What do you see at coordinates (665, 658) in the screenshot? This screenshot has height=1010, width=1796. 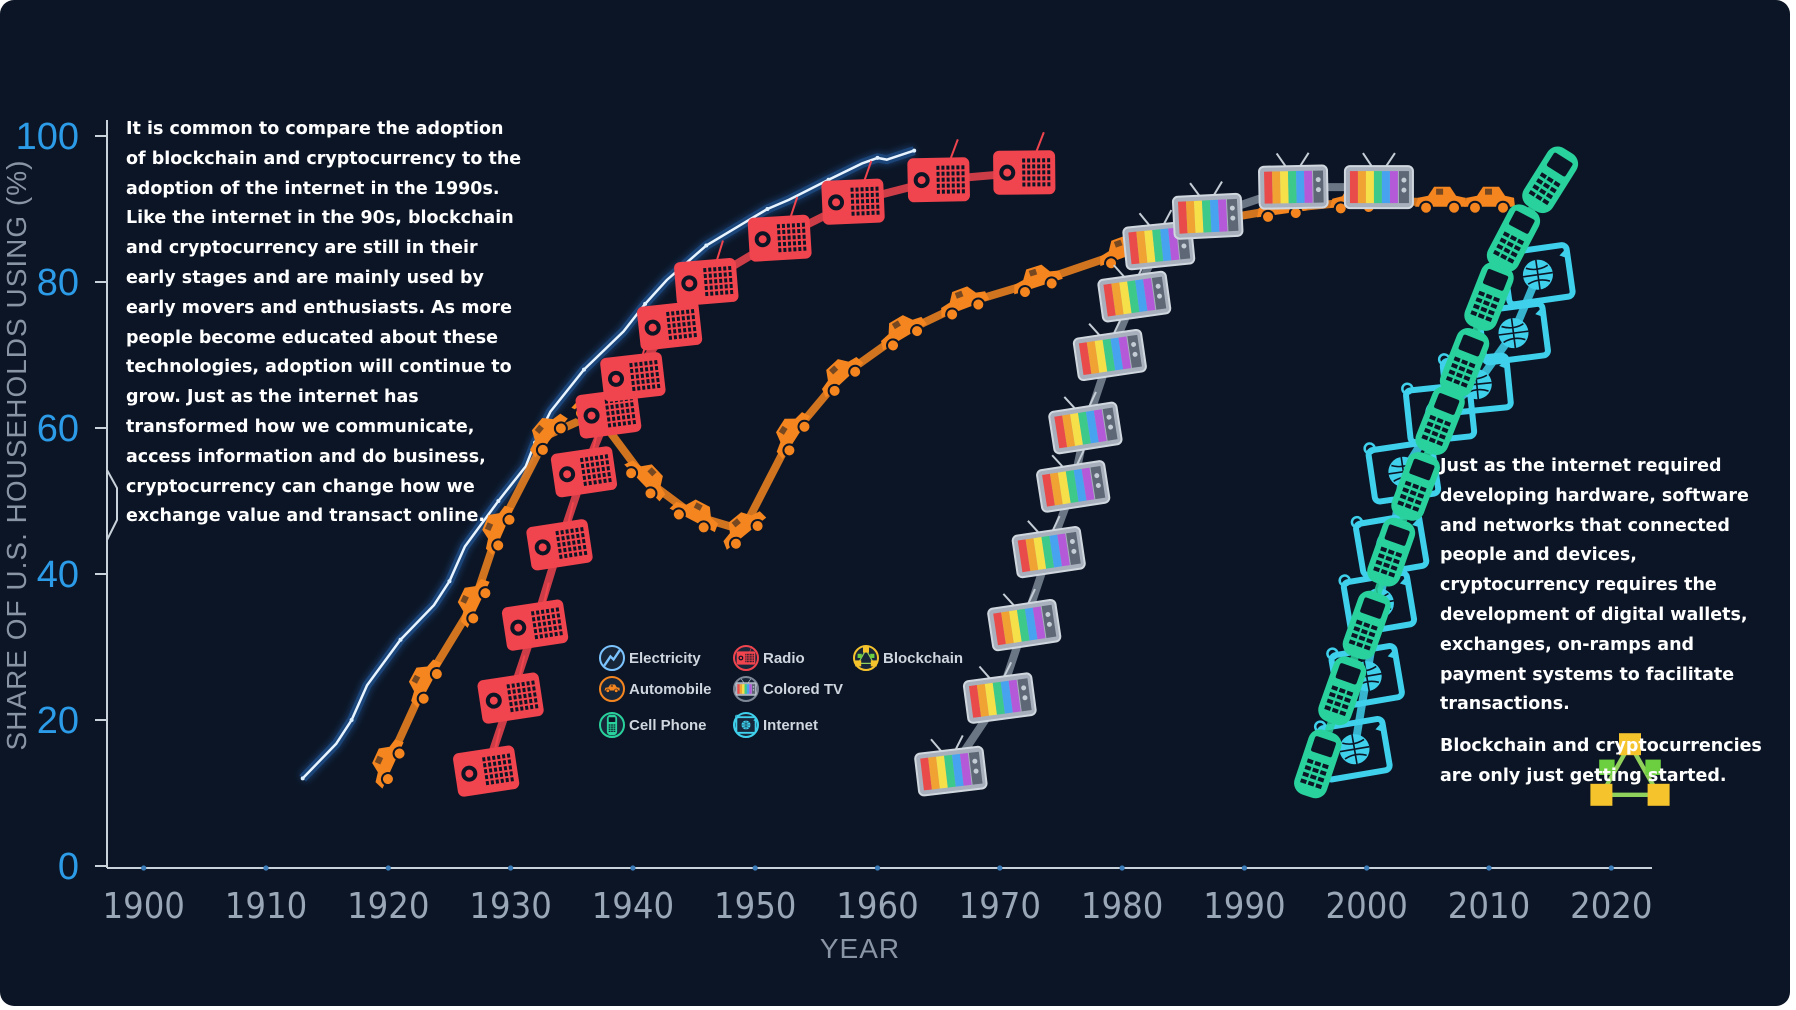 I see `legend-label: Electricity` at bounding box center [665, 658].